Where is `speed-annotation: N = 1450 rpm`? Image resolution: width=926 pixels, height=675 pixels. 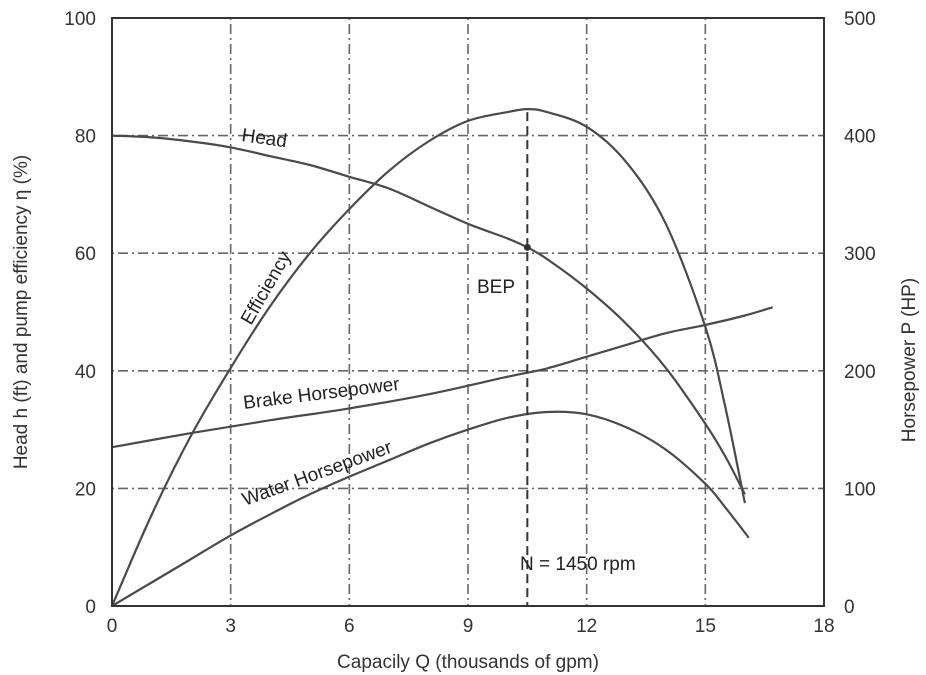
speed-annotation: N = 1450 rpm is located at coordinates (578, 564).